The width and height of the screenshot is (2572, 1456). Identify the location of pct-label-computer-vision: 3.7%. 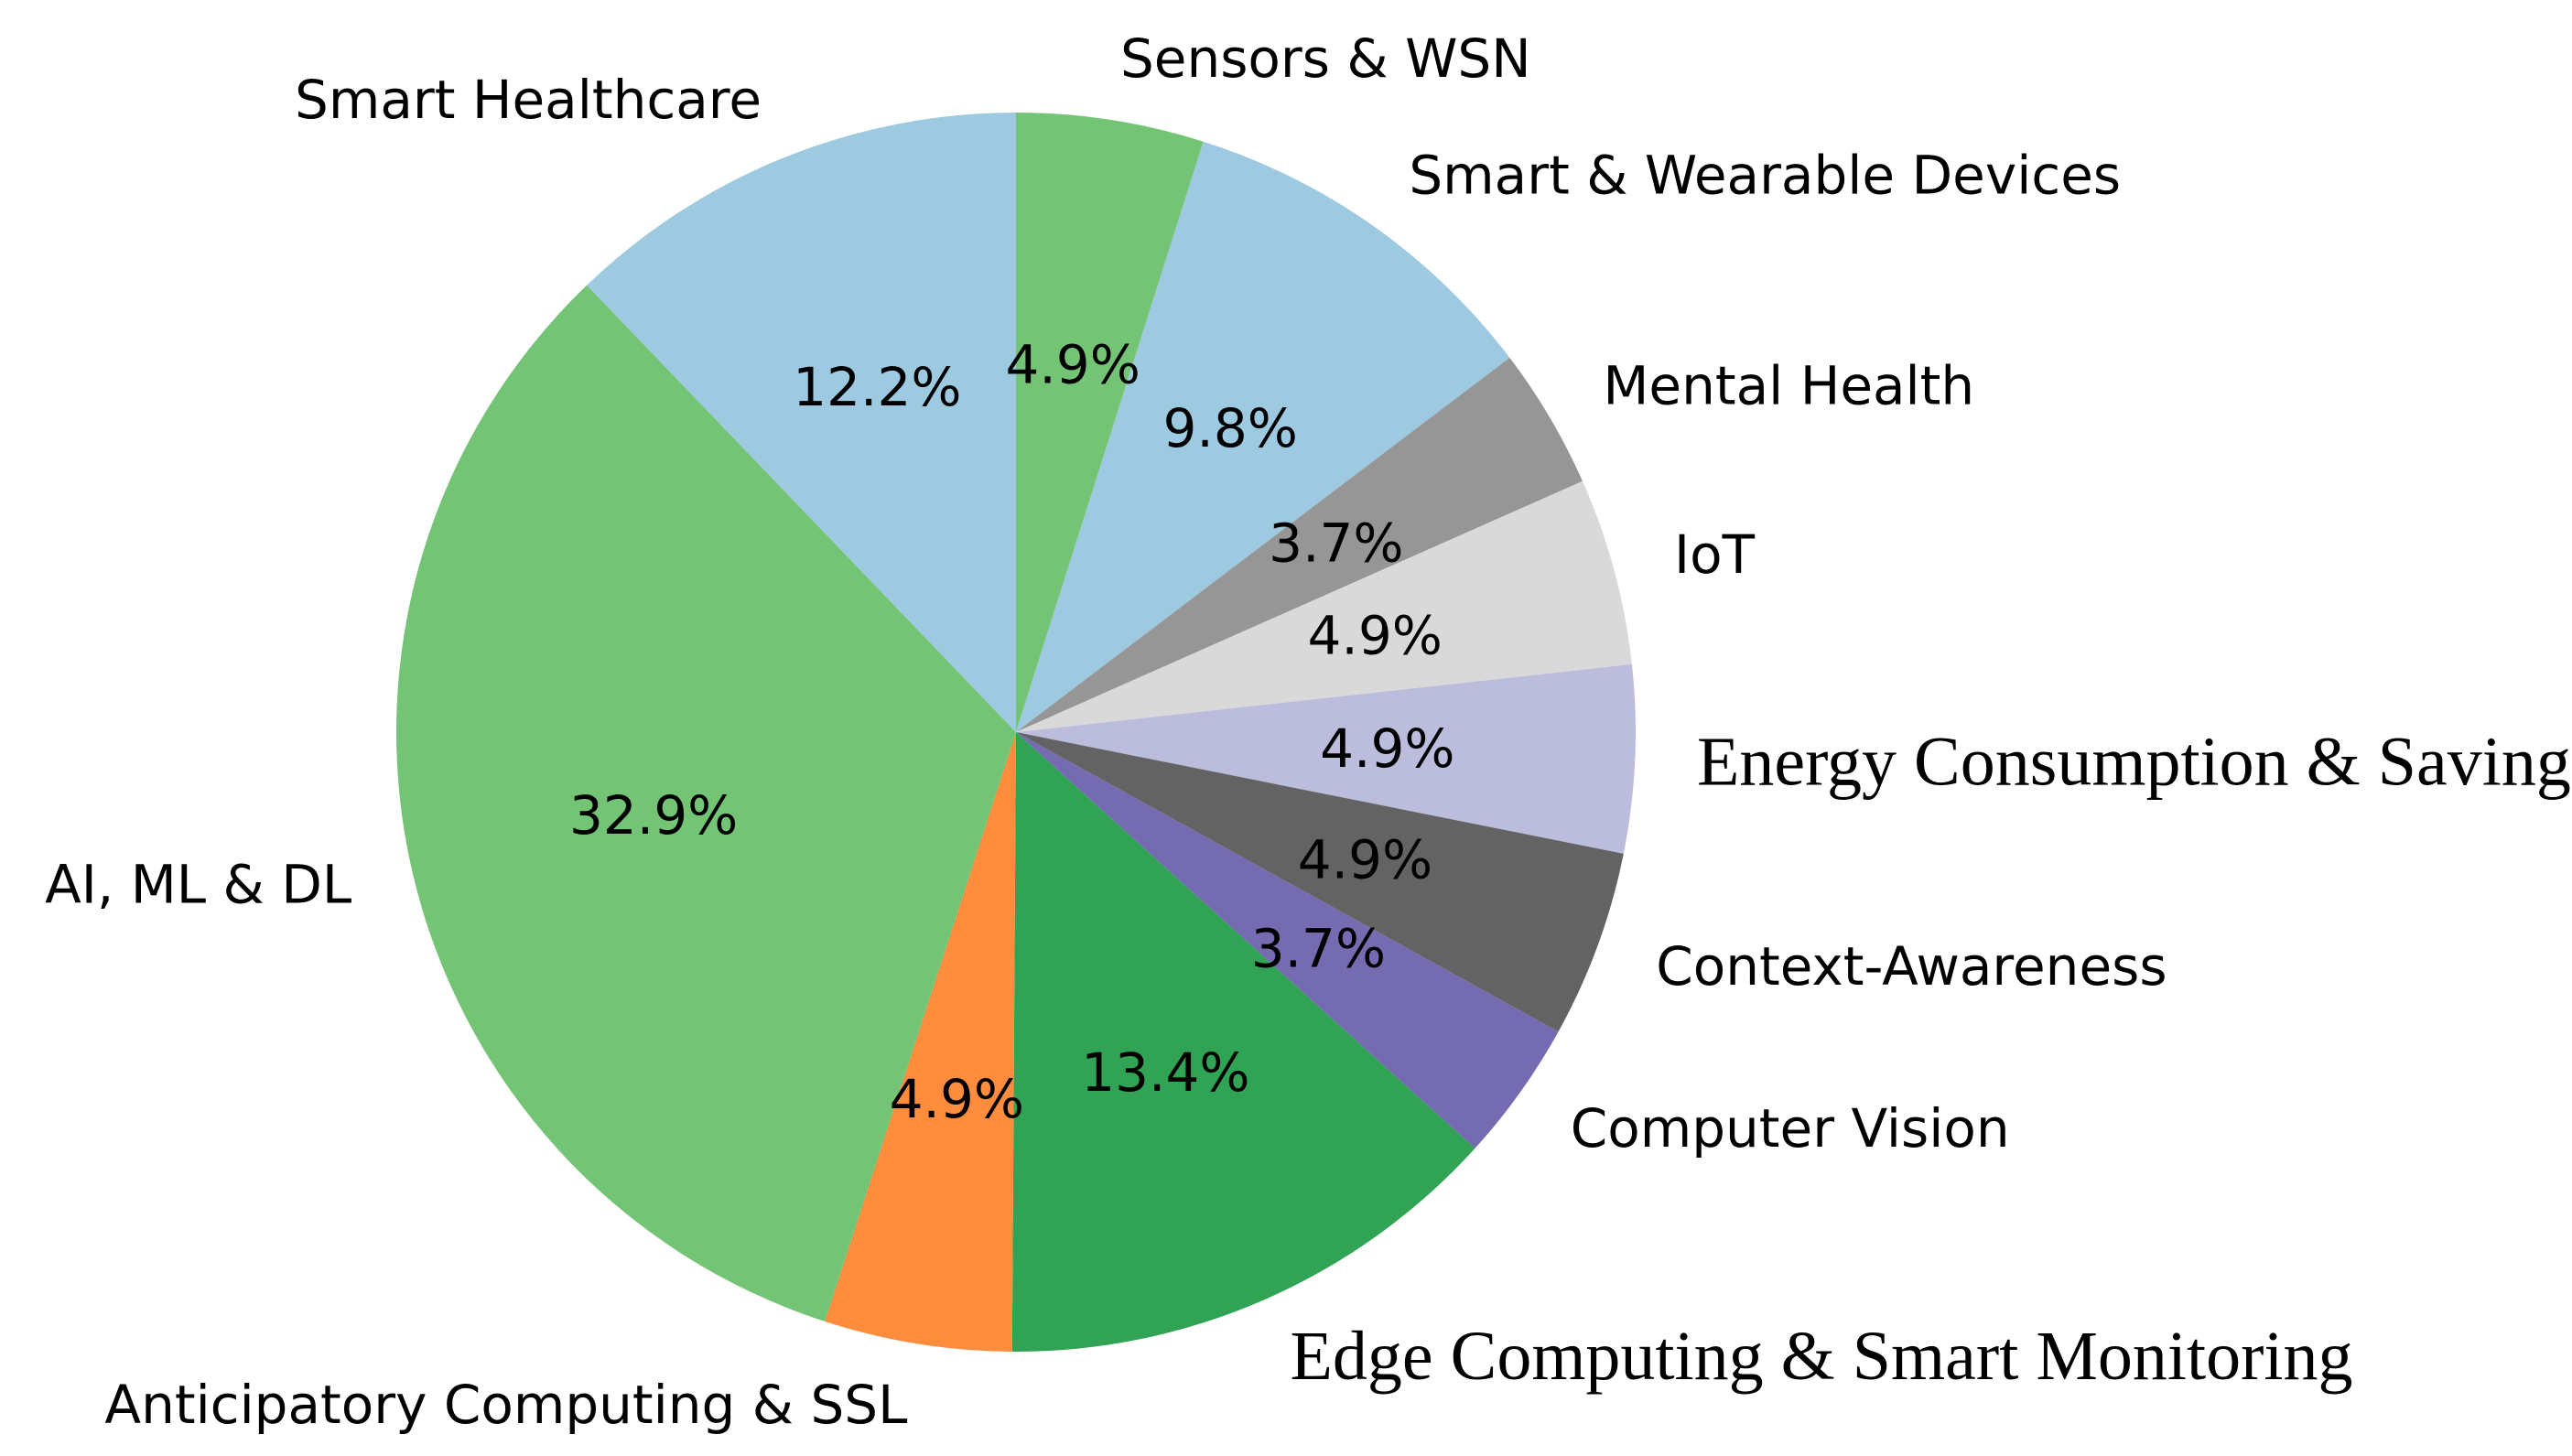
(1318, 948).